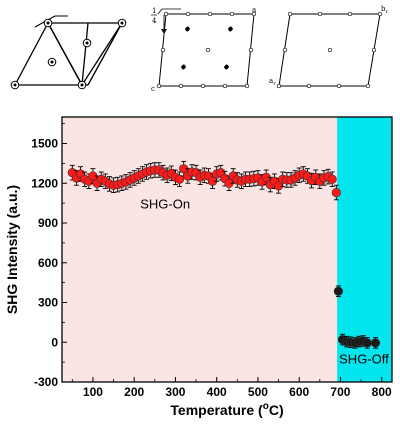 The image size is (400, 428). Describe the element at coordinates (165, 203) in the screenshot. I see `annotation-shg-on: SHG-On` at that location.